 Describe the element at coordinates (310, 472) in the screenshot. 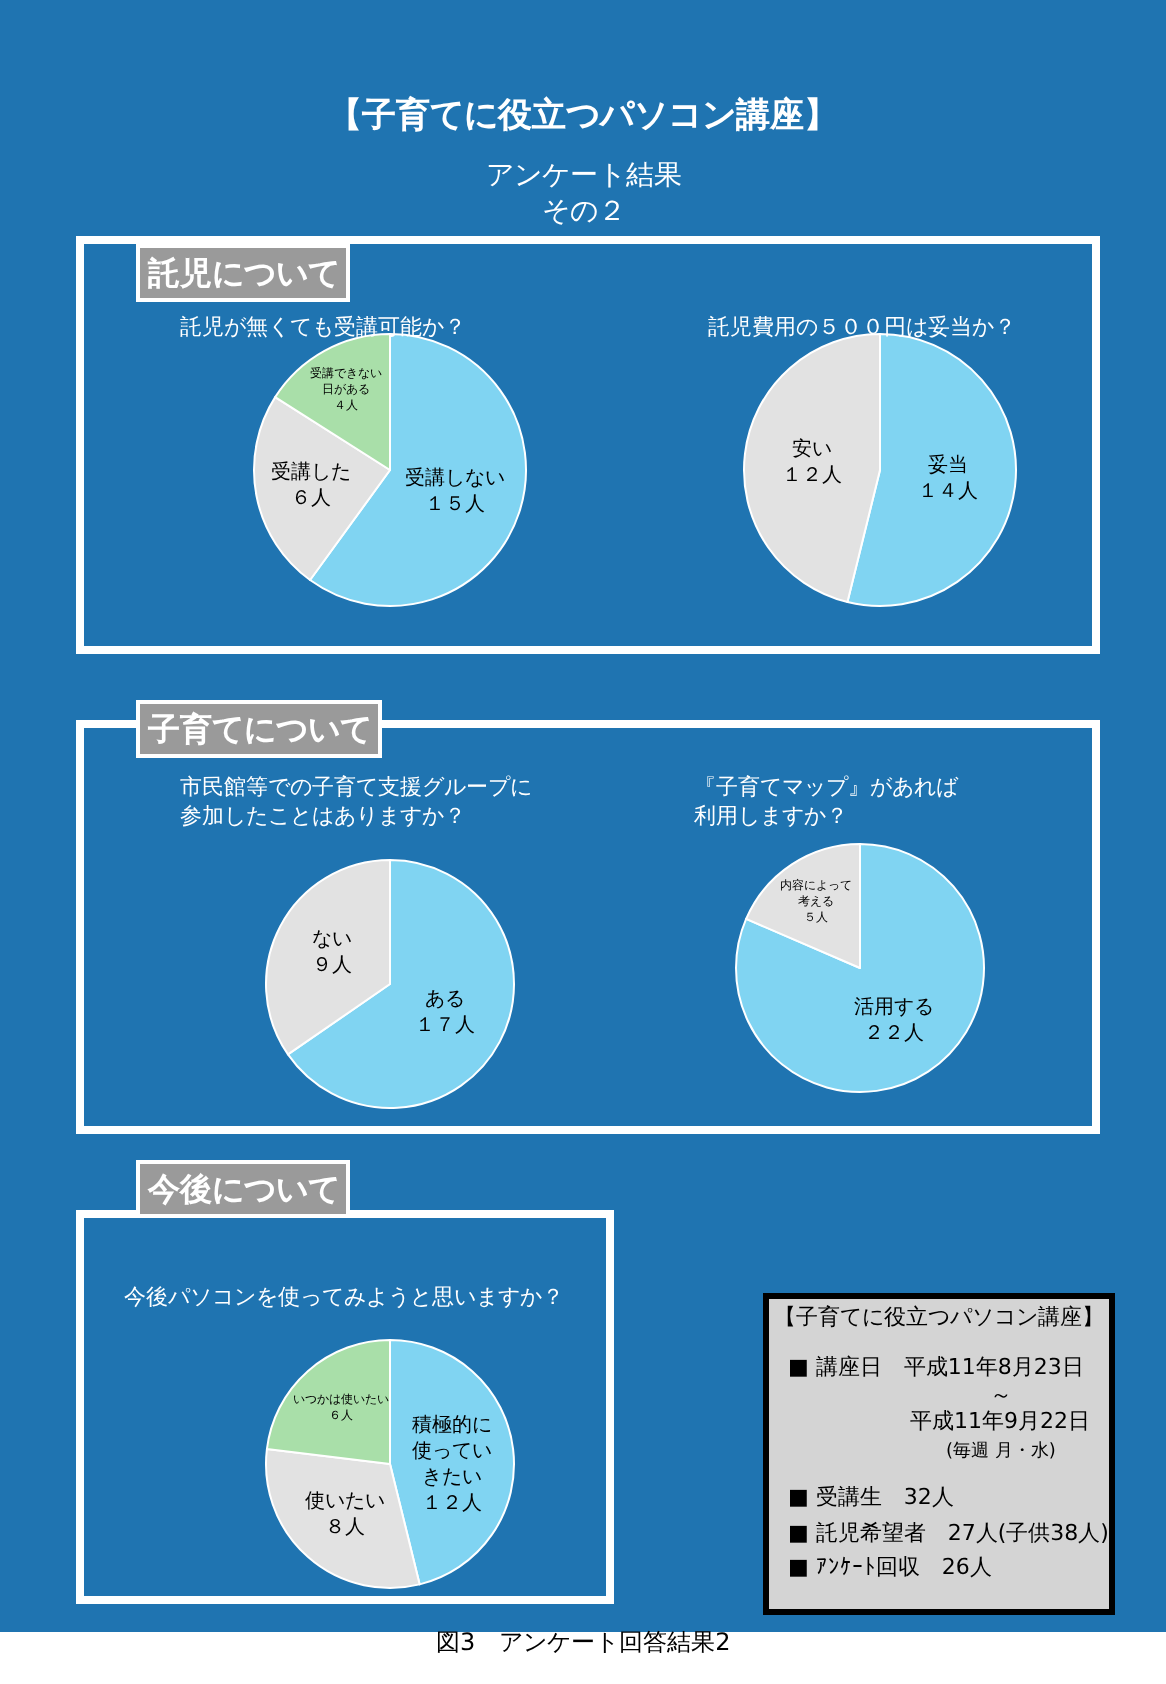

I see `slice-label: 受講した` at that location.